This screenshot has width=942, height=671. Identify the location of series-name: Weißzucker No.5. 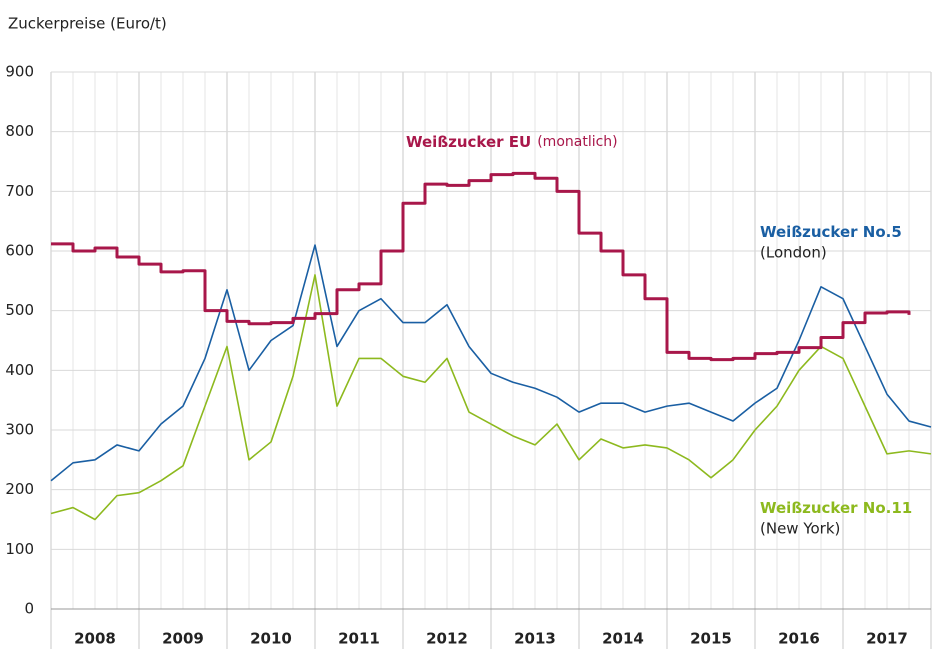
(831, 232).